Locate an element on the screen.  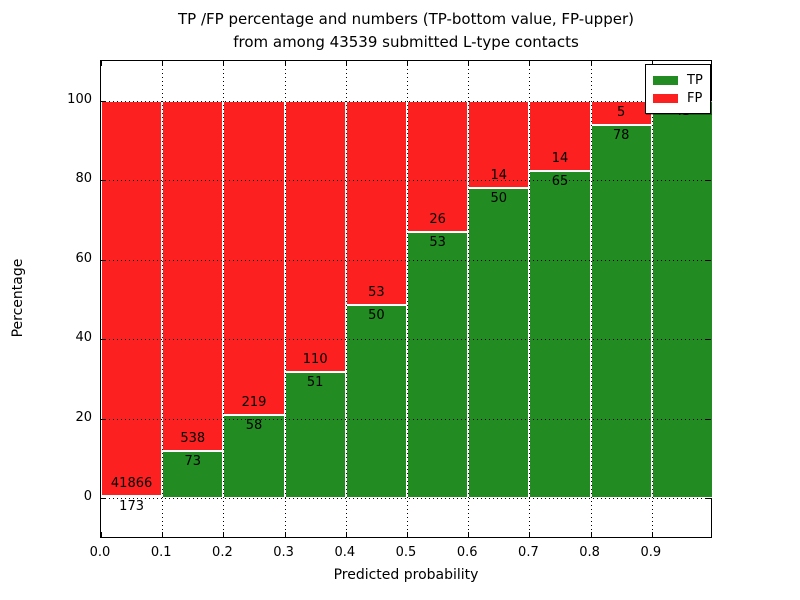
x-tick-label-0.0: 0.0 is located at coordinates (100, 552).